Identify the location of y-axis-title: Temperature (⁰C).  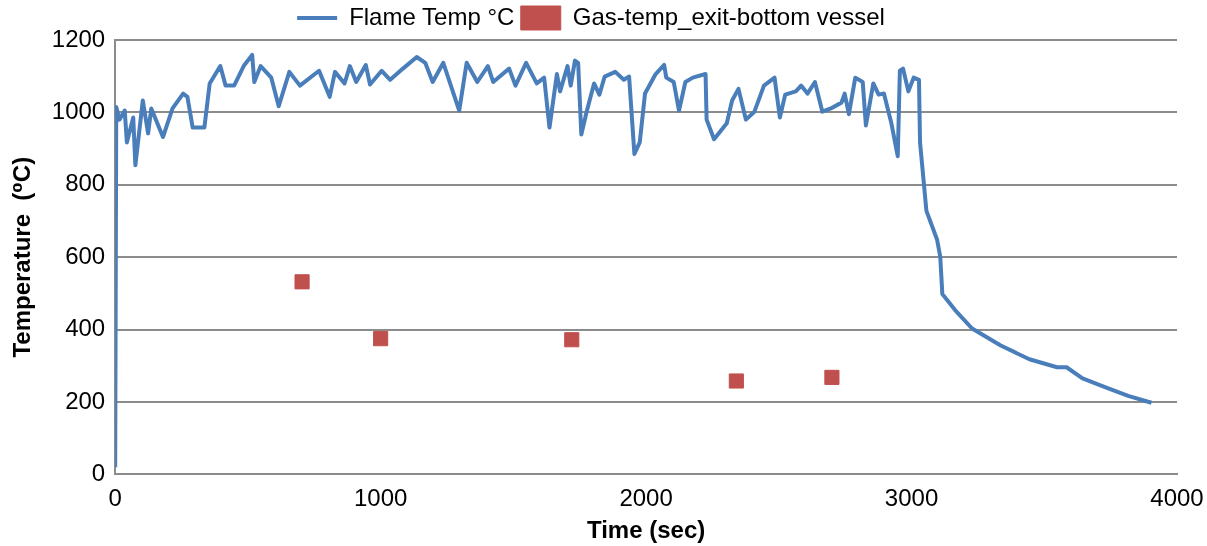
(22, 257).